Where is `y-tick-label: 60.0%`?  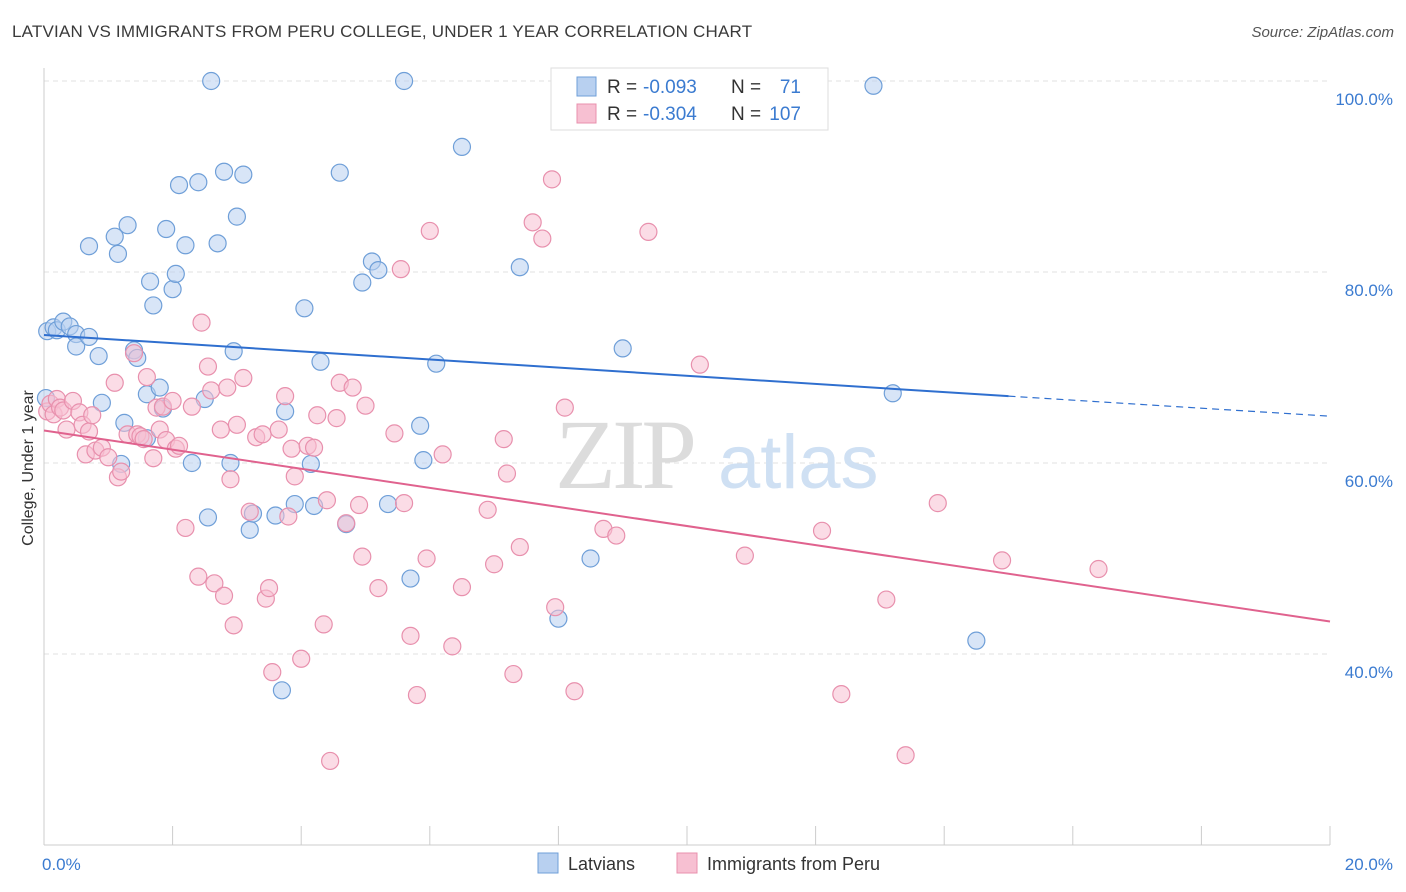
y-tick-label: 60.0% is located at coordinates (1369, 481).